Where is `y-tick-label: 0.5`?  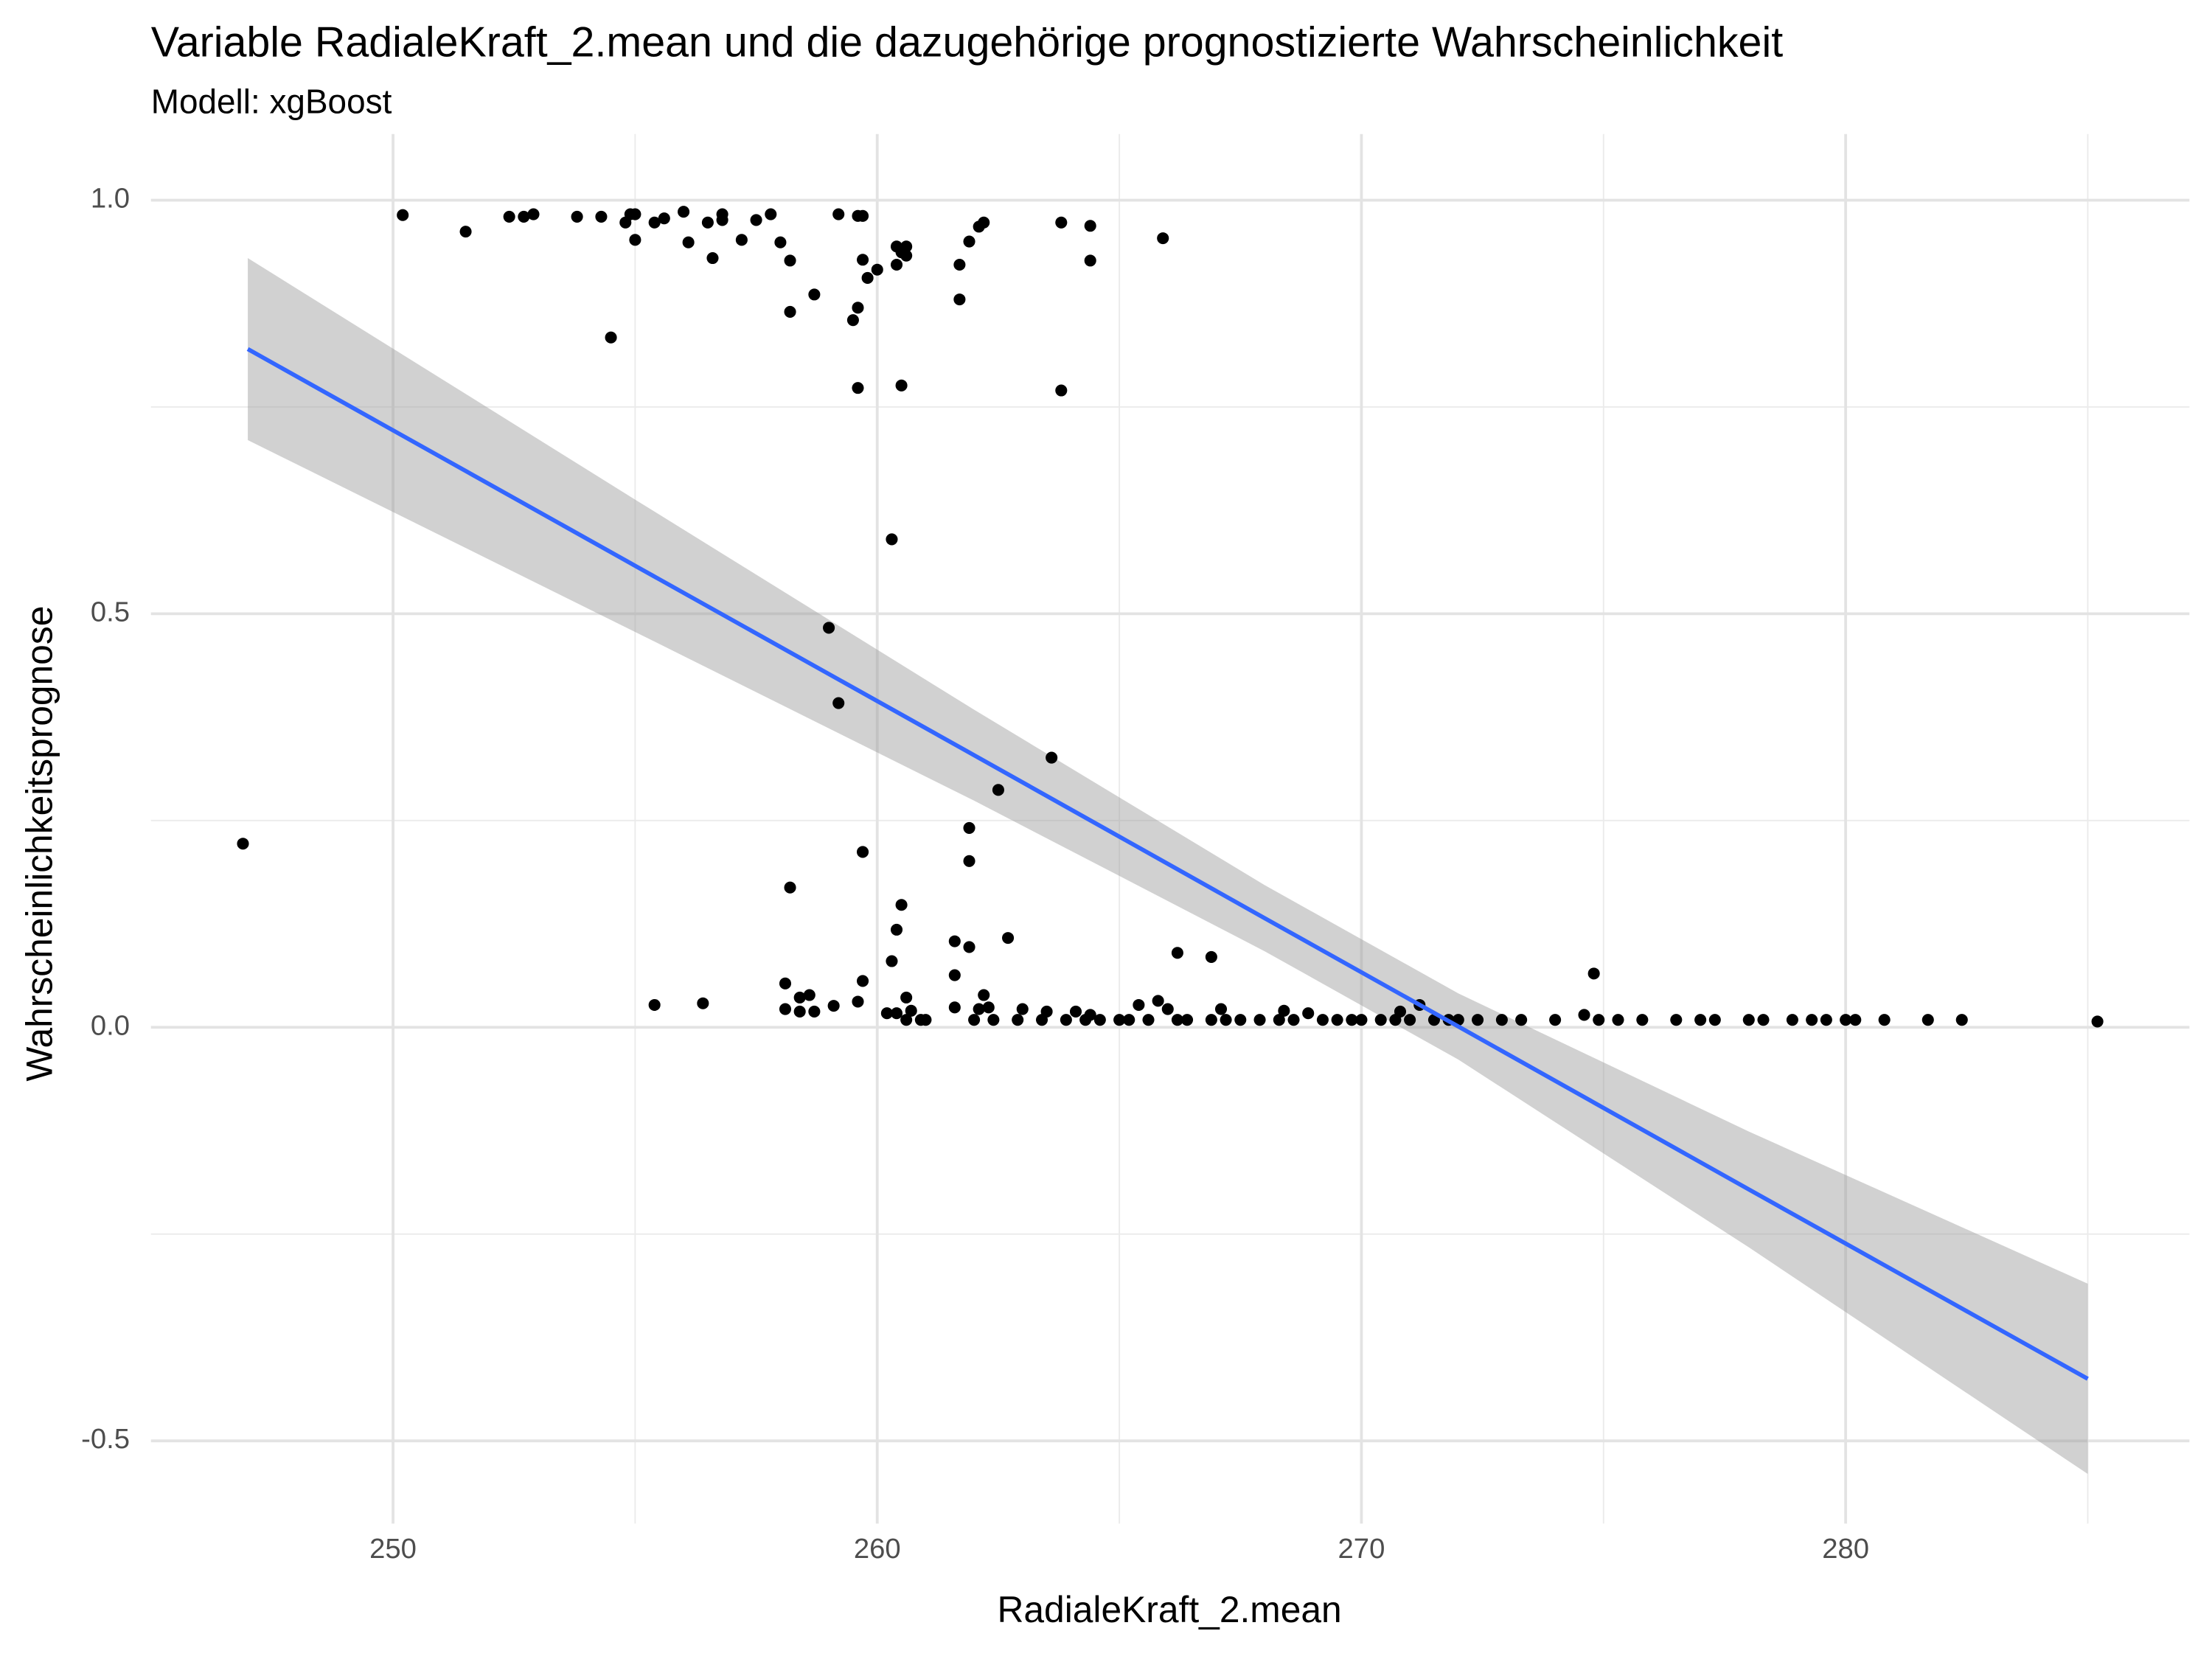
y-tick-label: 0.5 is located at coordinates (110, 611).